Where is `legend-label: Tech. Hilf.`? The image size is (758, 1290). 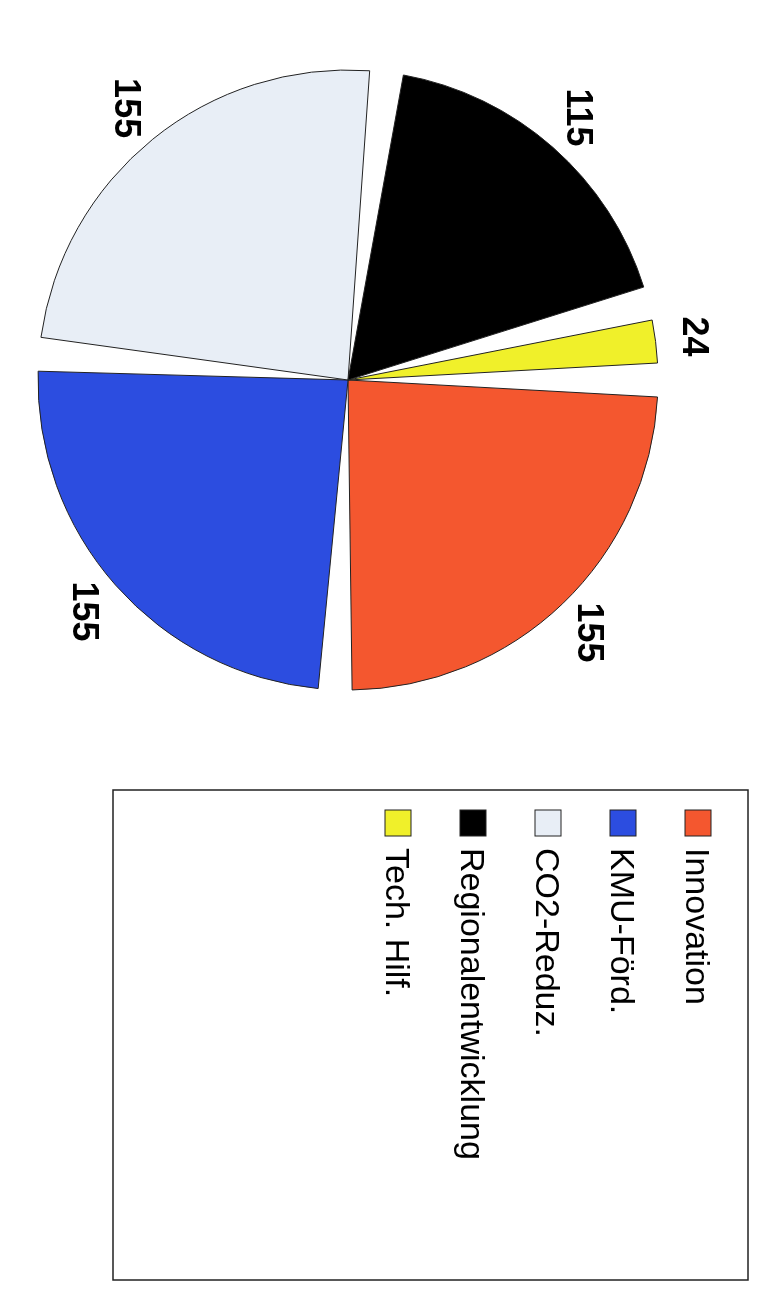 legend-label: Tech. Hilf. is located at coordinates (398, 923).